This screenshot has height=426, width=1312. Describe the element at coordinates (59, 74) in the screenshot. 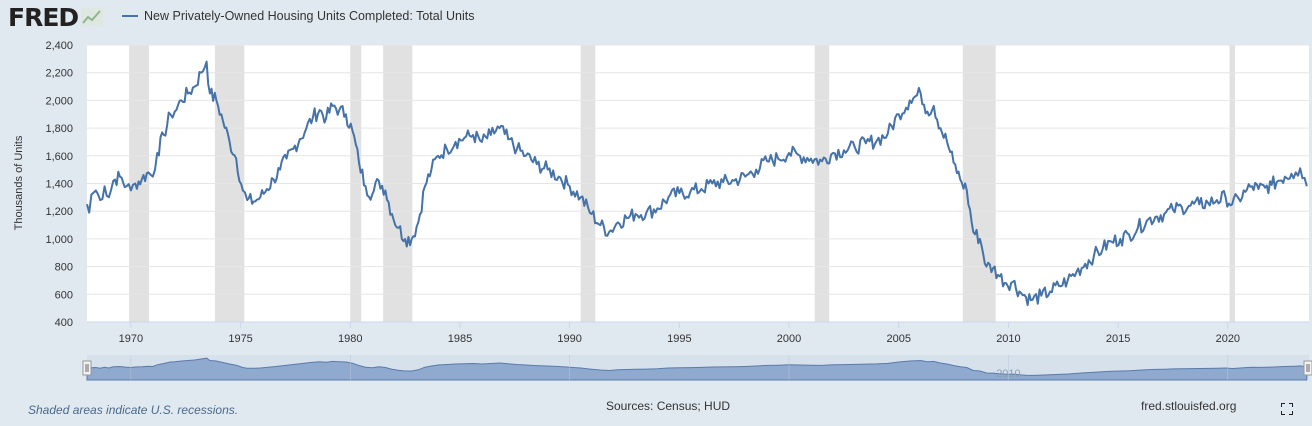

I see `y-tick-label: 2,200` at that location.